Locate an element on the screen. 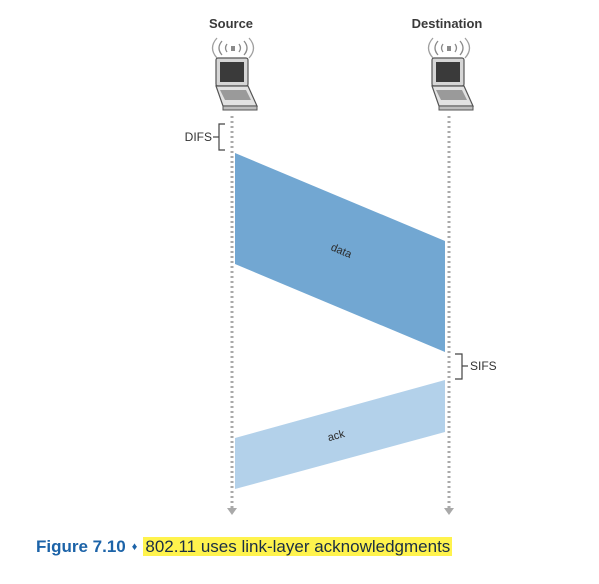 The width and height of the screenshot is (599, 584). ack-frame-label: ack is located at coordinates (336, 436).